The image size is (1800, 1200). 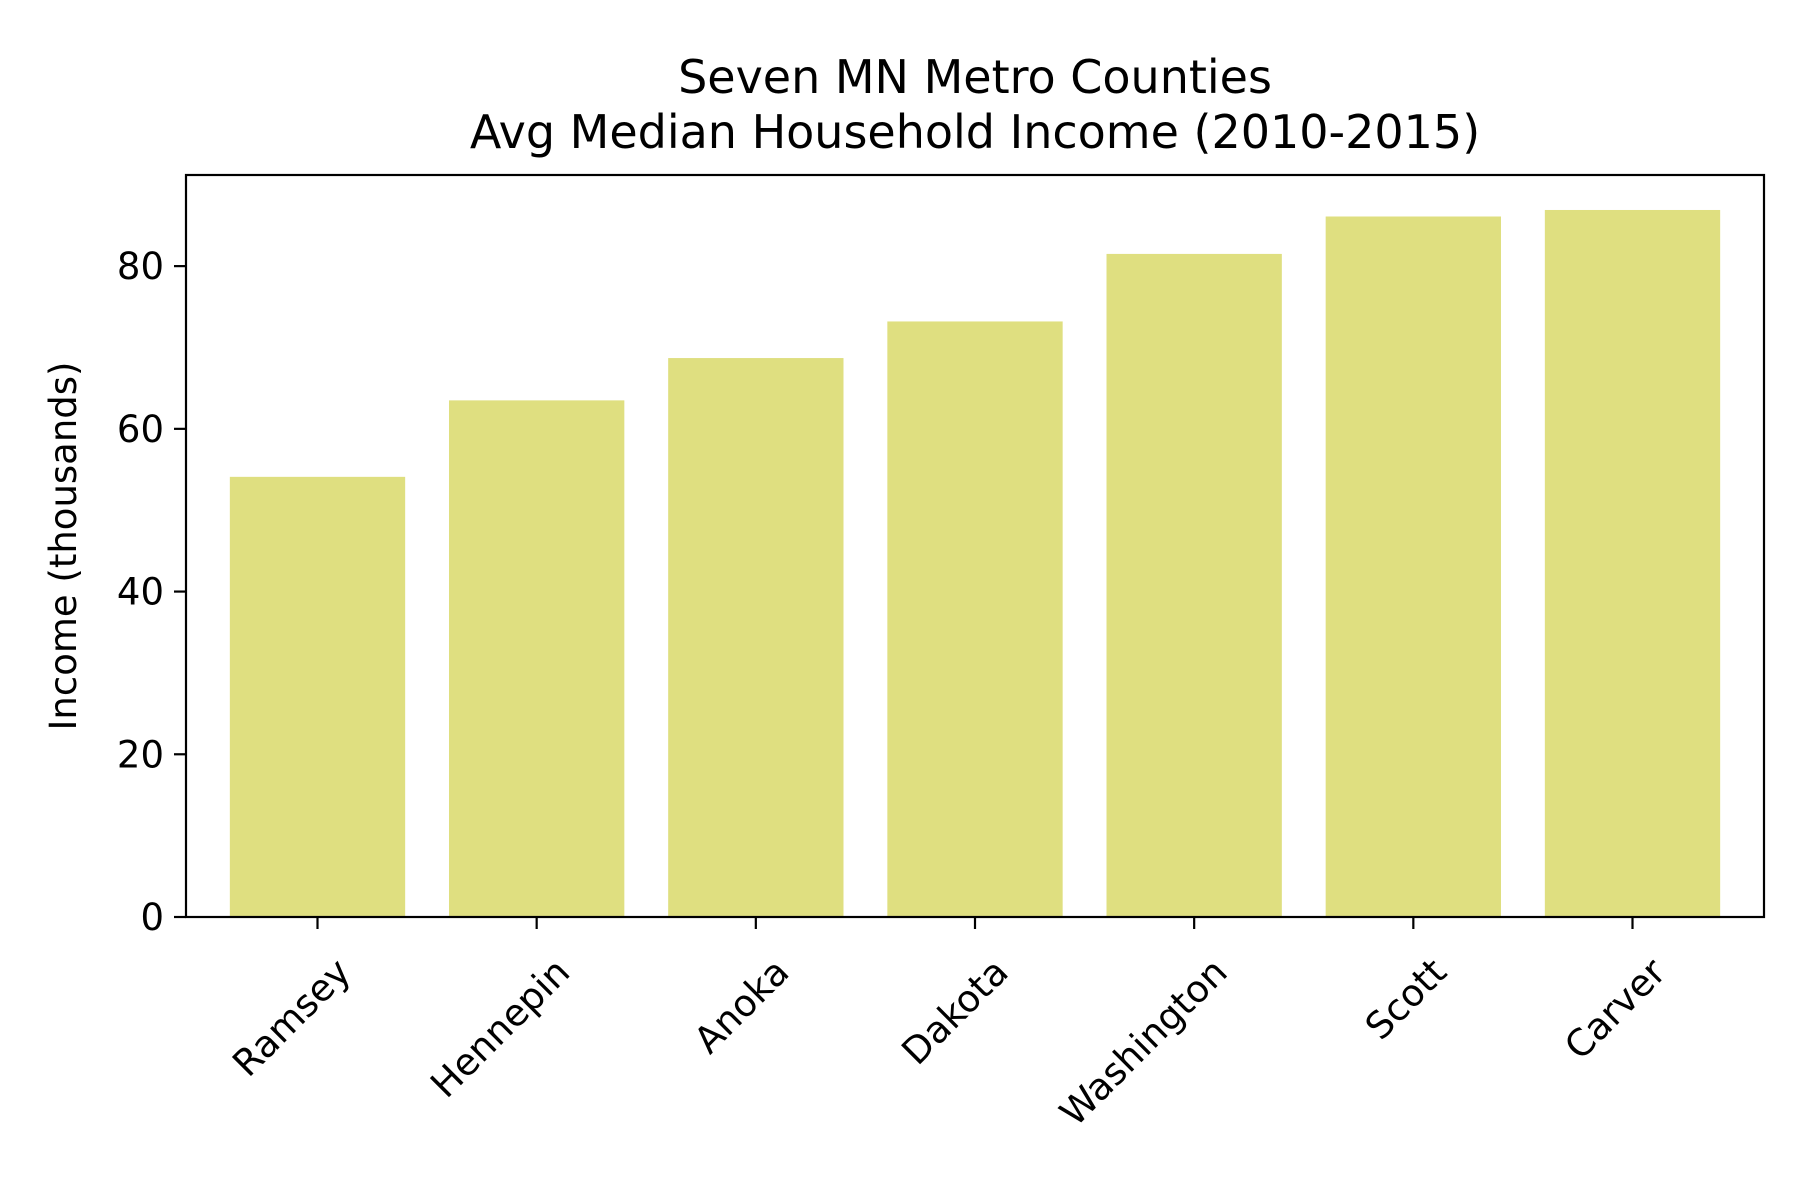 What do you see at coordinates (1194, 585) in the screenshot?
I see `bar-washington` at bounding box center [1194, 585].